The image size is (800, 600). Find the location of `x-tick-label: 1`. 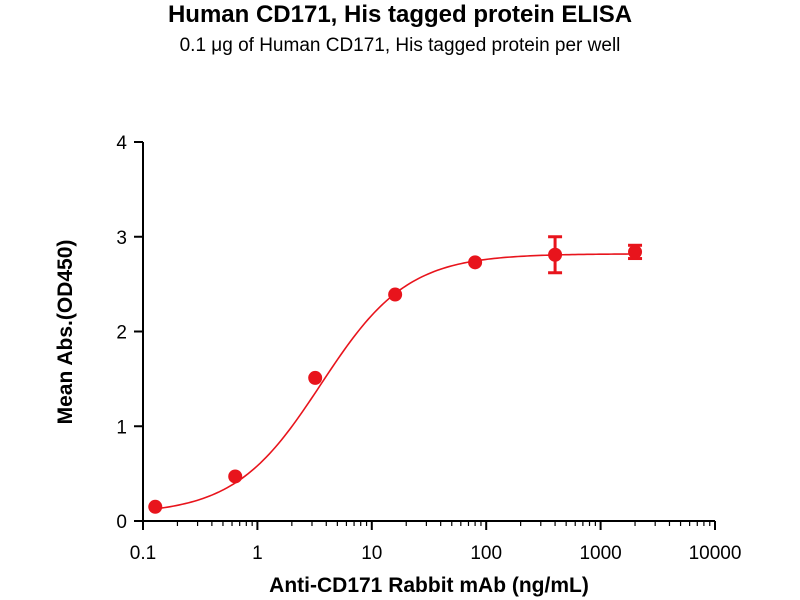

x-tick-label: 1 is located at coordinates (257, 553).